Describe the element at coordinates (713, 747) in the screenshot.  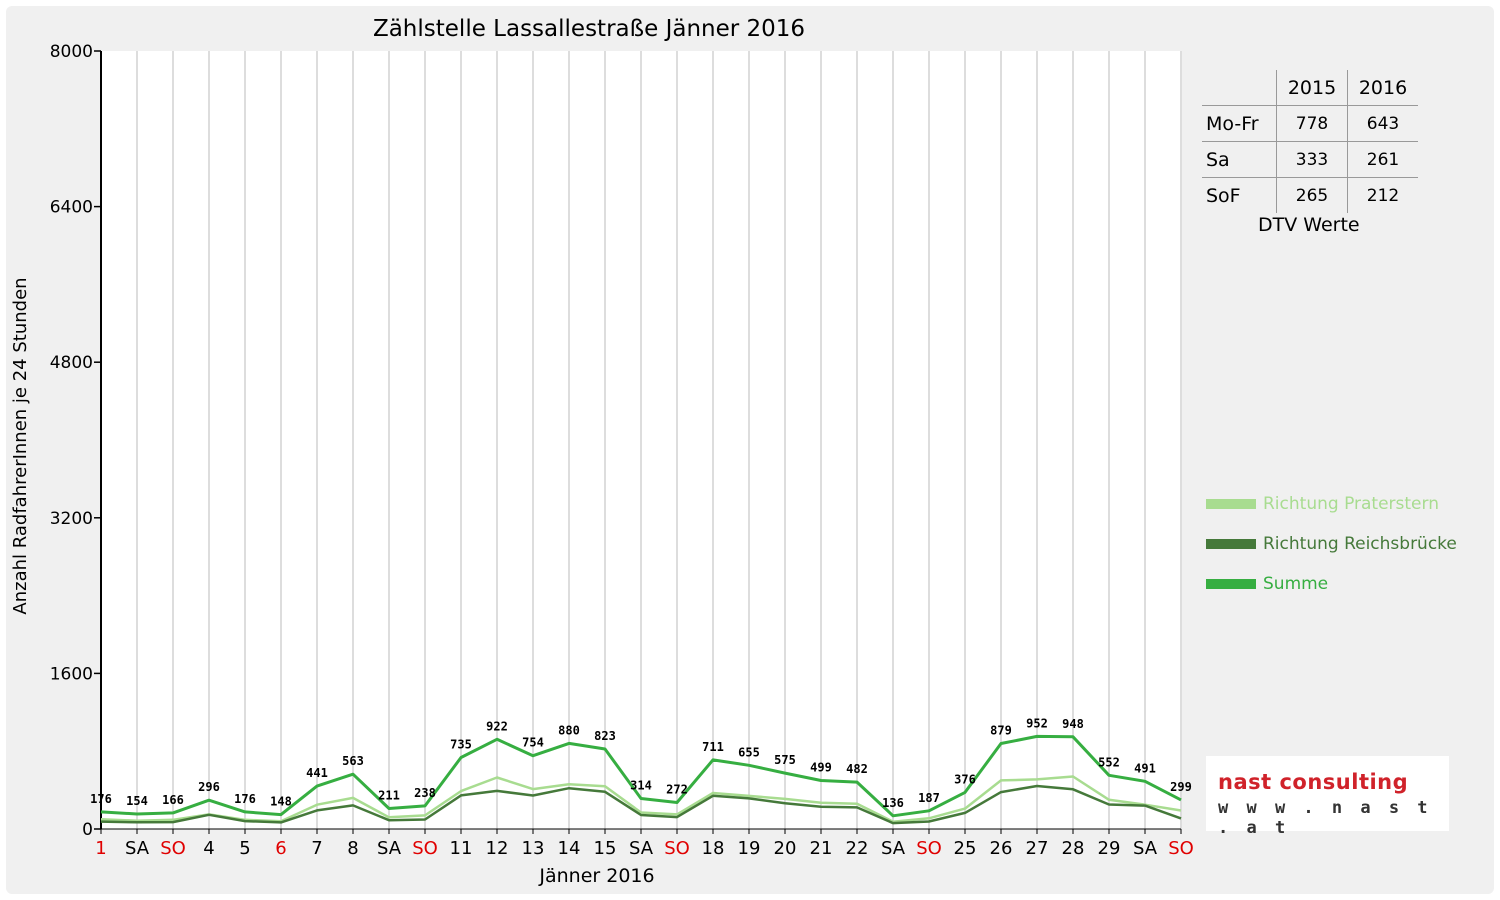
I see `data-label: 711` at that location.